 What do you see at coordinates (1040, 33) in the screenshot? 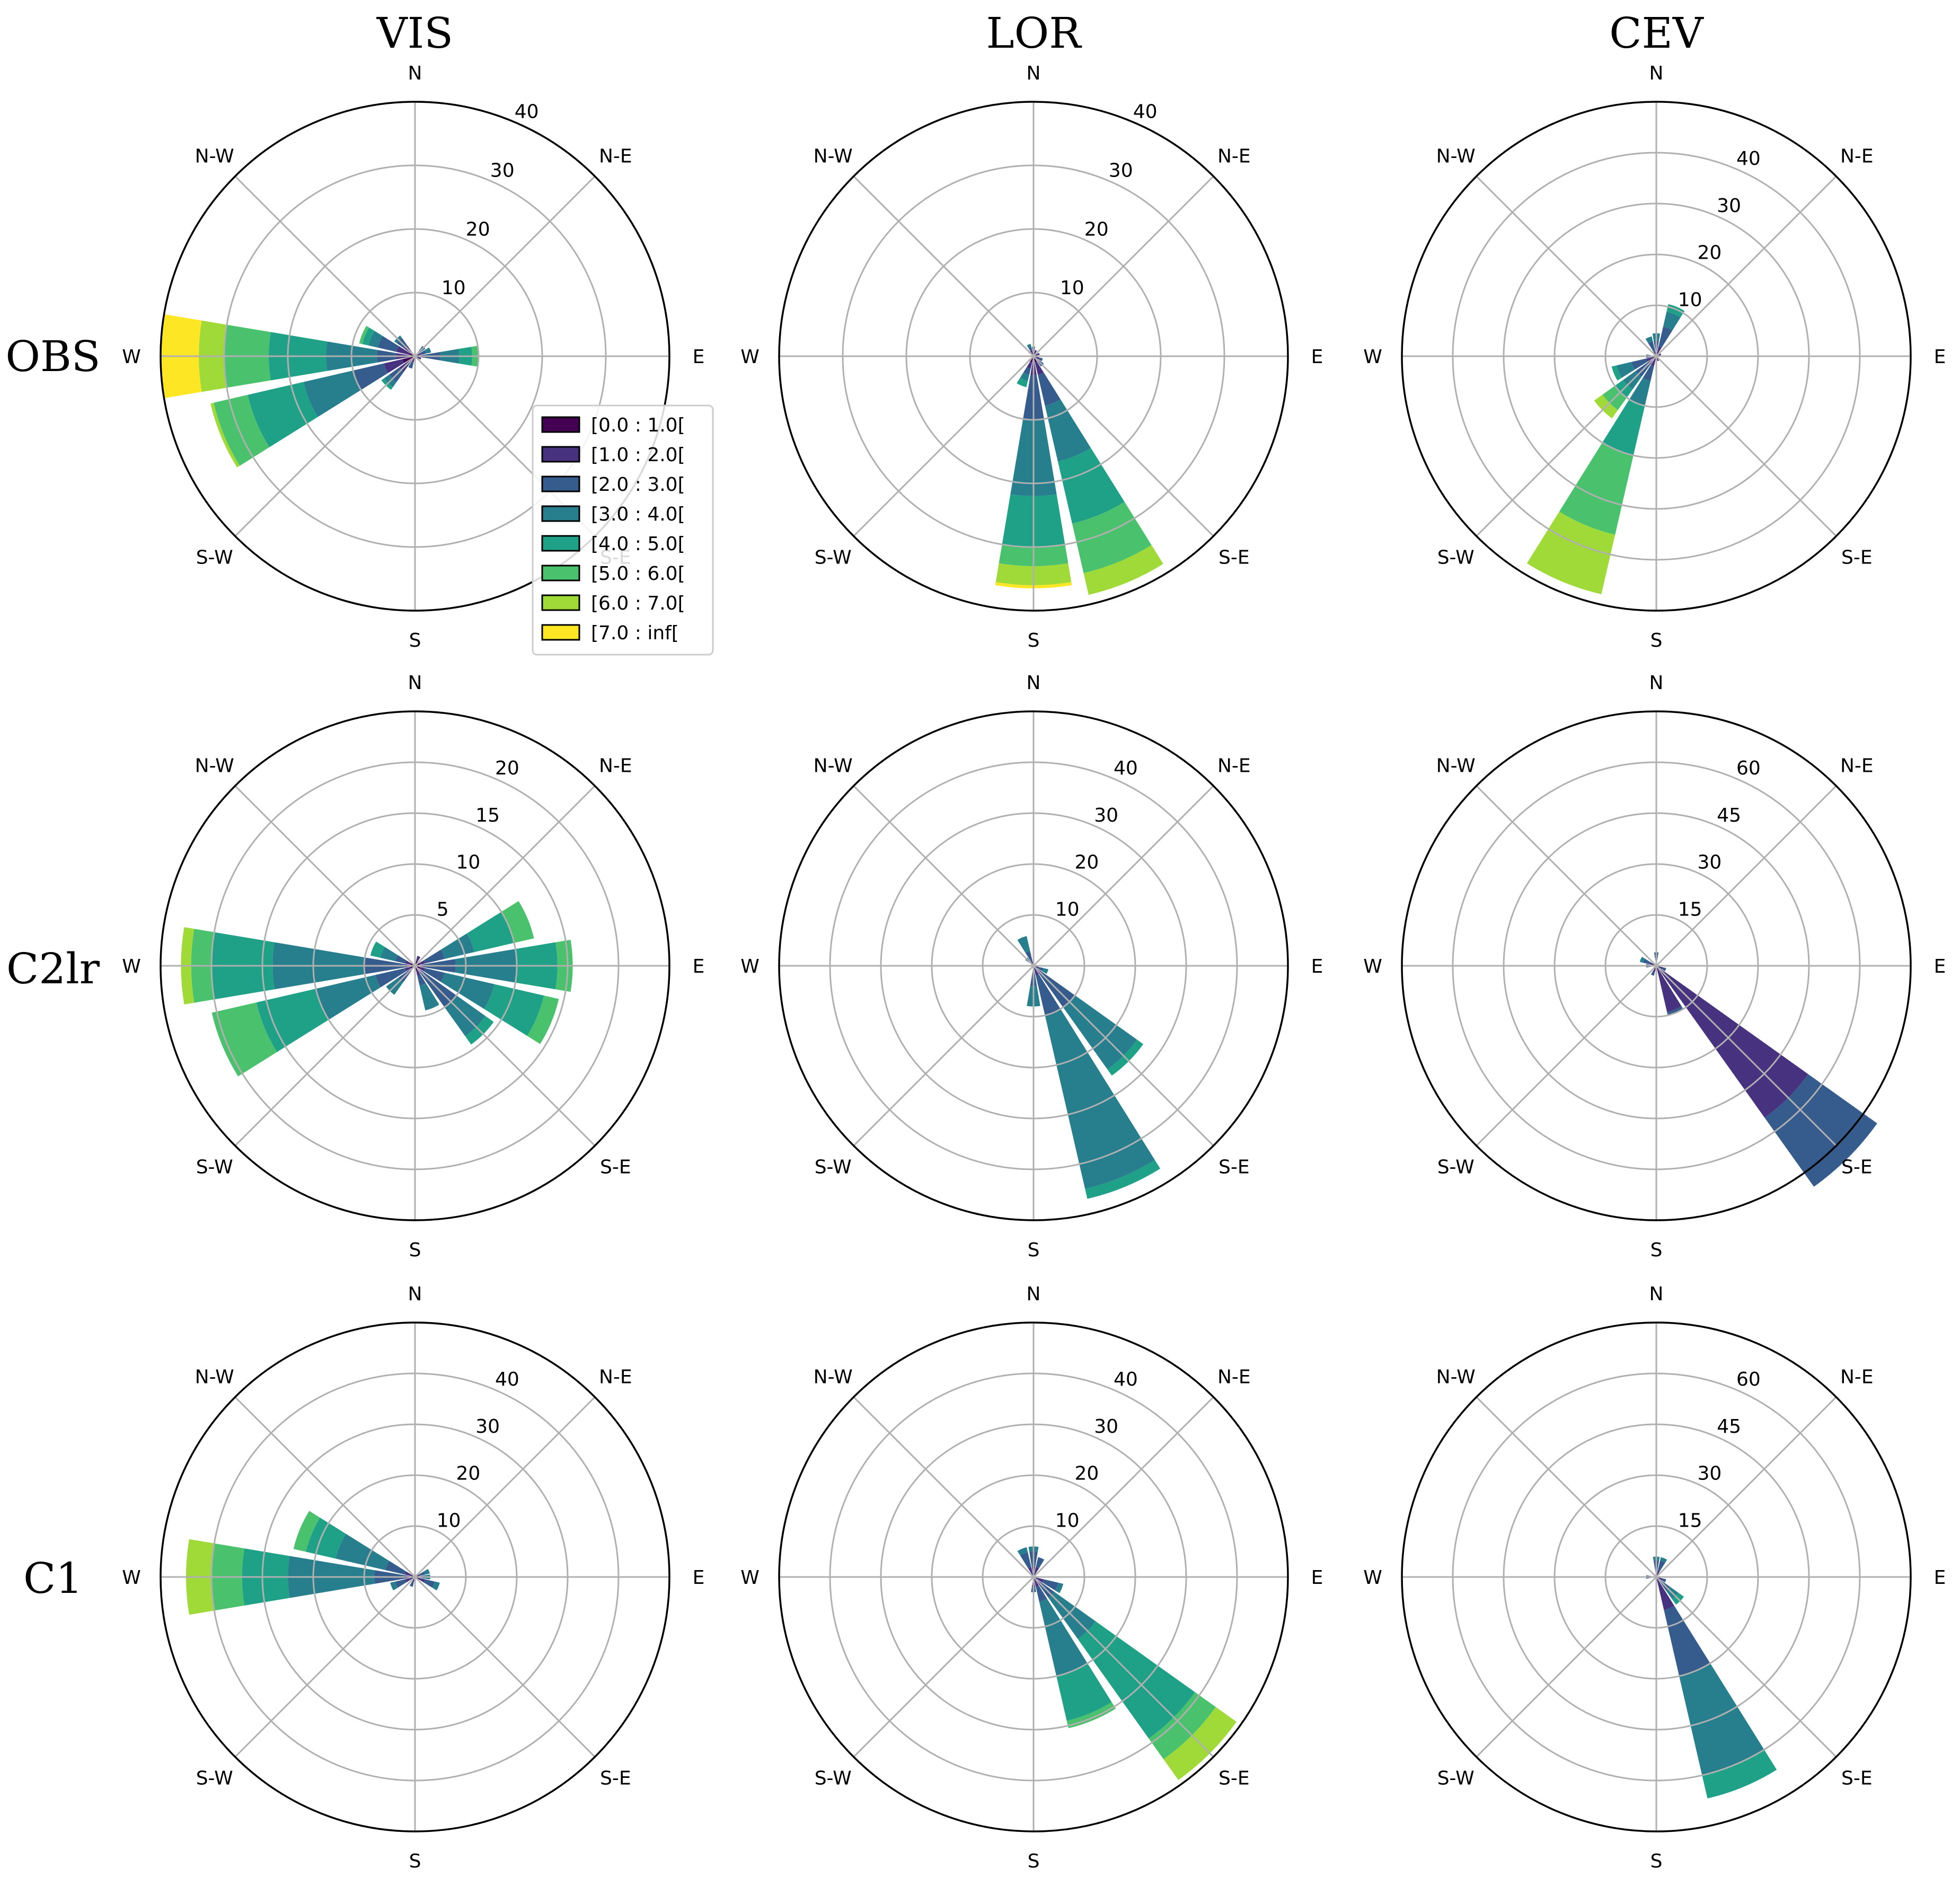
I see `column-titles: VIS LOR CEV` at bounding box center [1040, 33].